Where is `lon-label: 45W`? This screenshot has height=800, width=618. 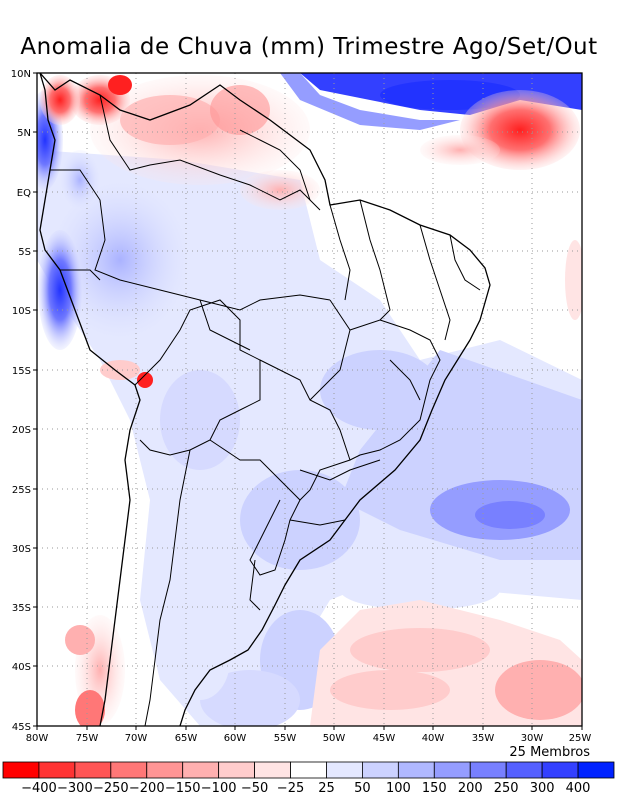
lon-label: 45W is located at coordinates (384, 738).